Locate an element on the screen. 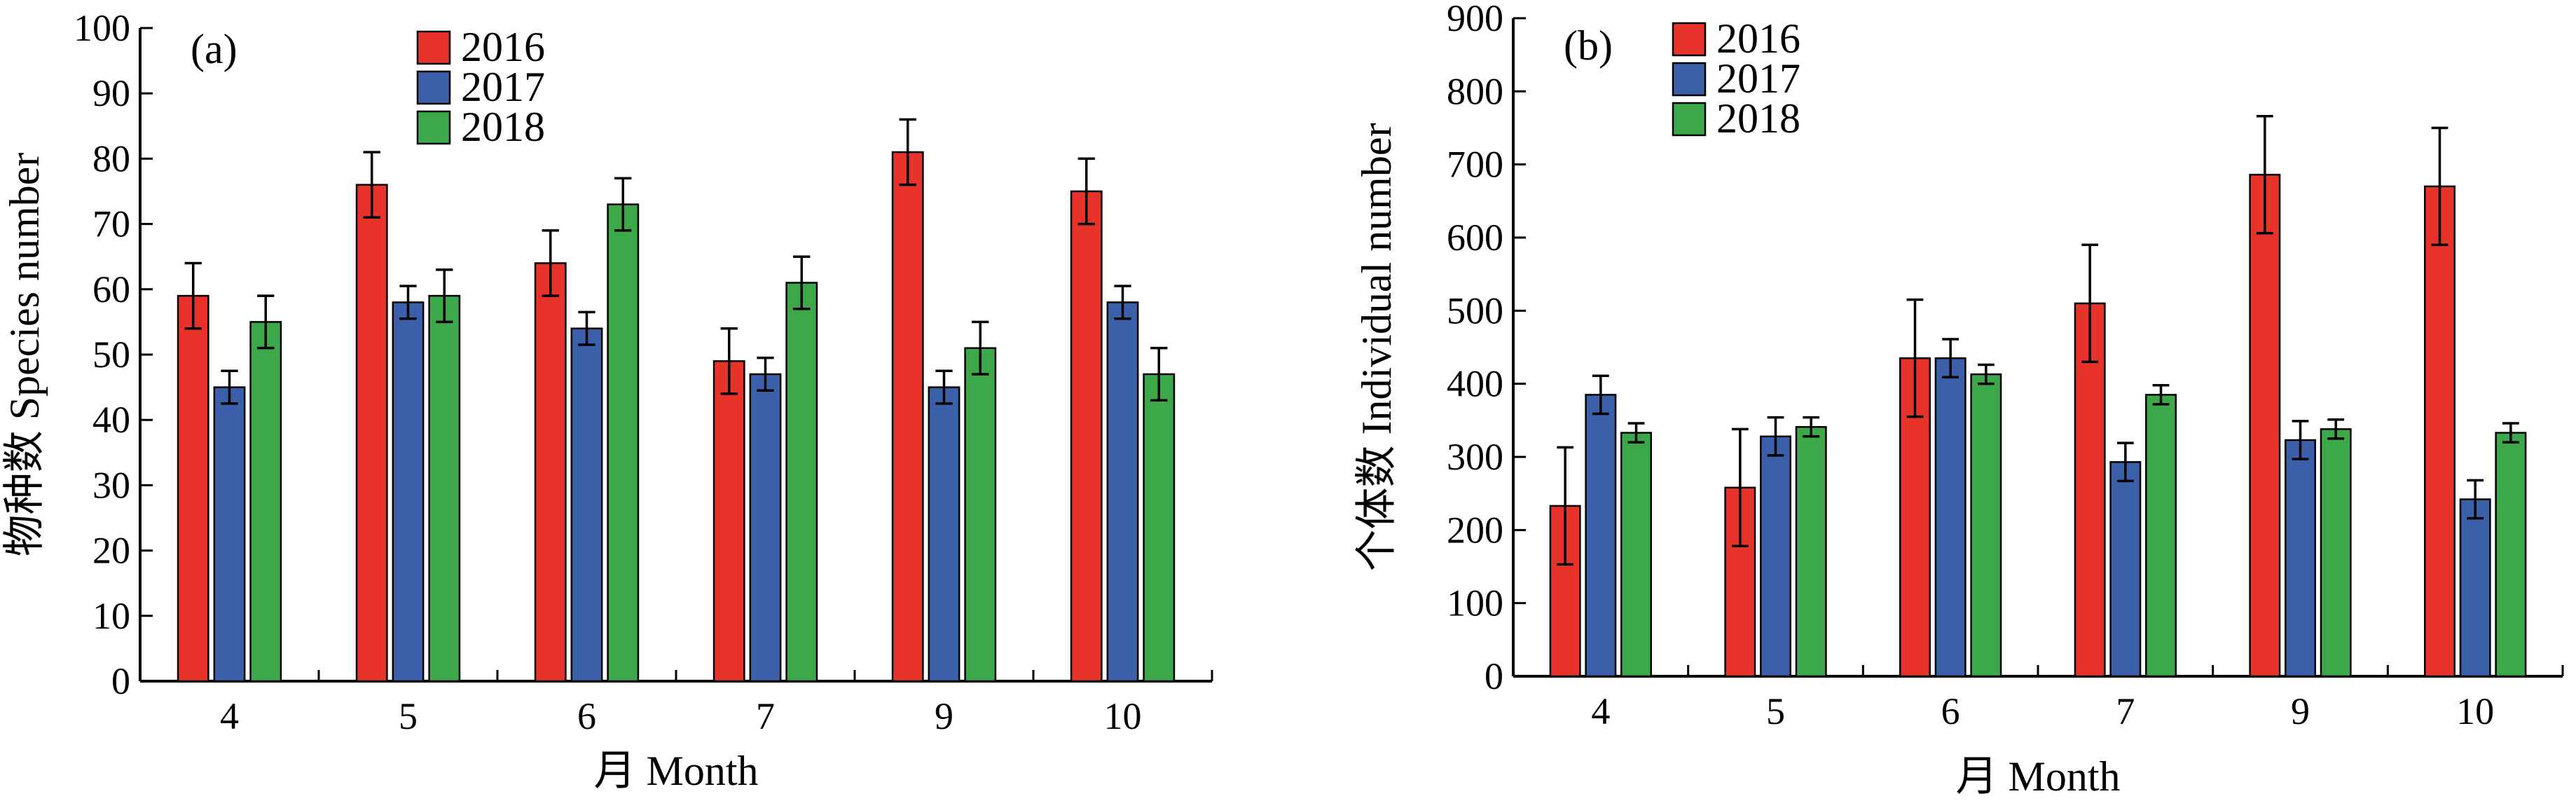 This screenshot has width=2576, height=808. legend-swatch-2017 is located at coordinates (433, 87).